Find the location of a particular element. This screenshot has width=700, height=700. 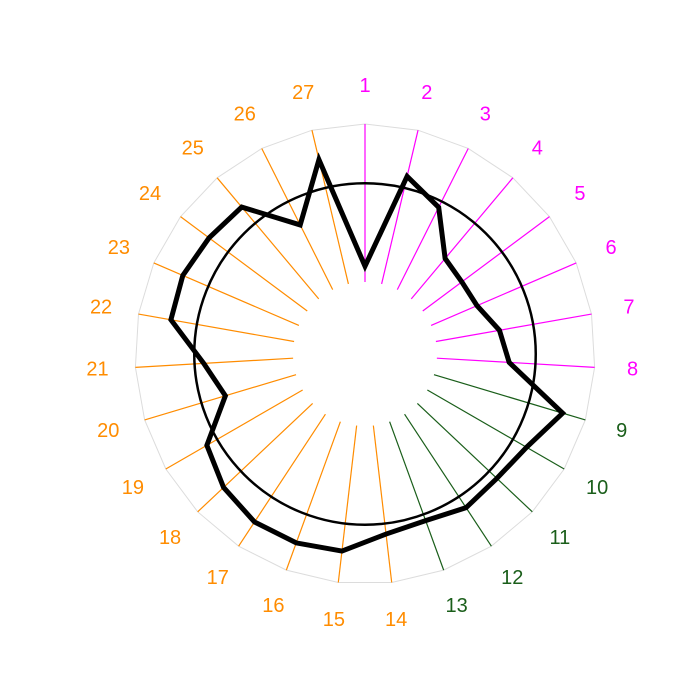

spoke-label-13: 13 is located at coordinates (457, 606).